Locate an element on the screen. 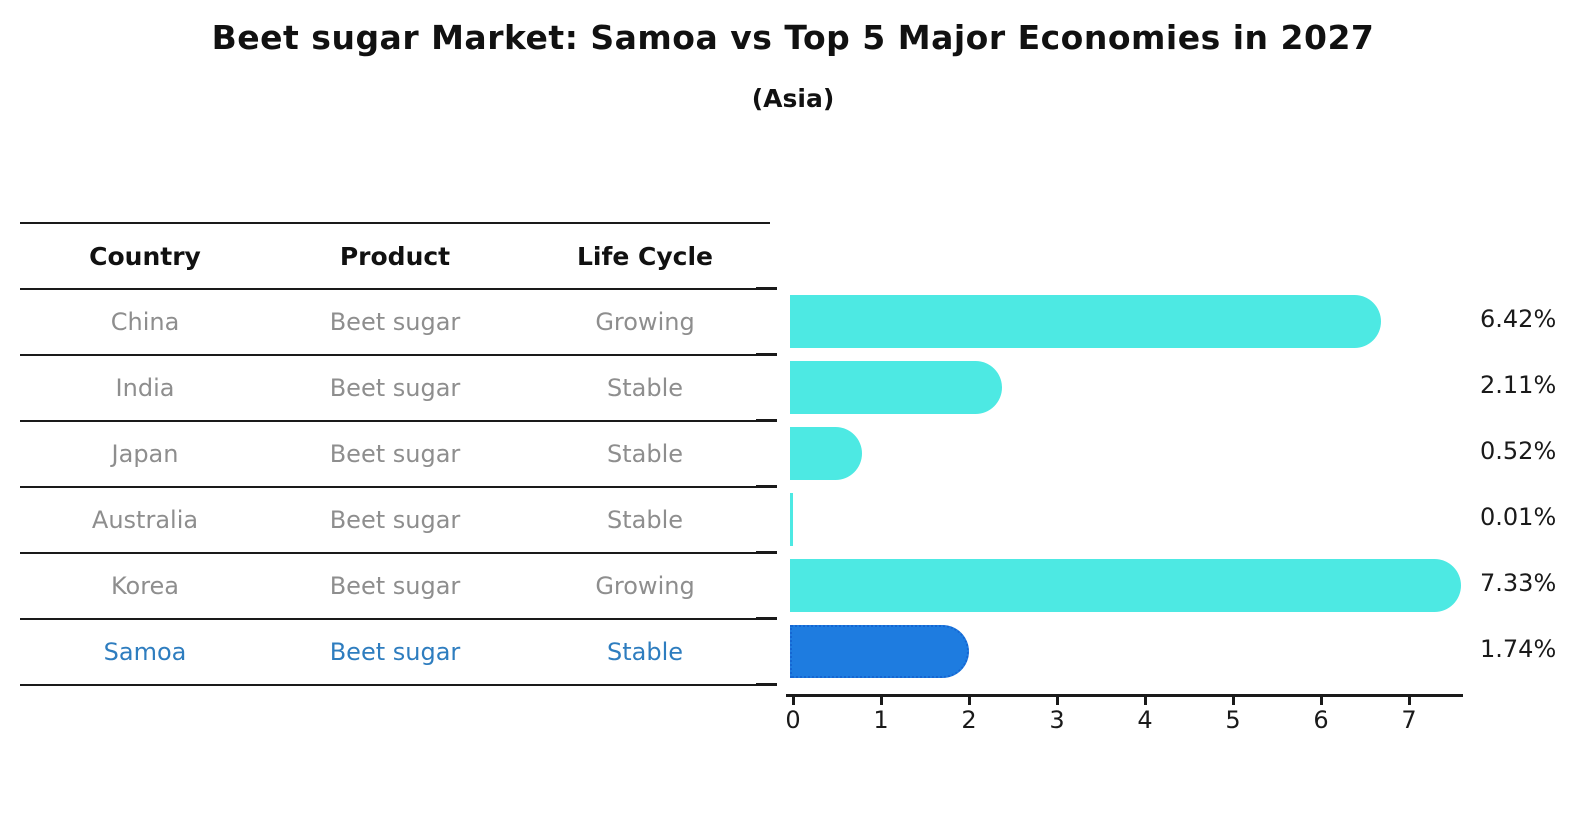 This screenshot has width=1586, height=823. value-label-samoa: 1.74% is located at coordinates (1518, 649).